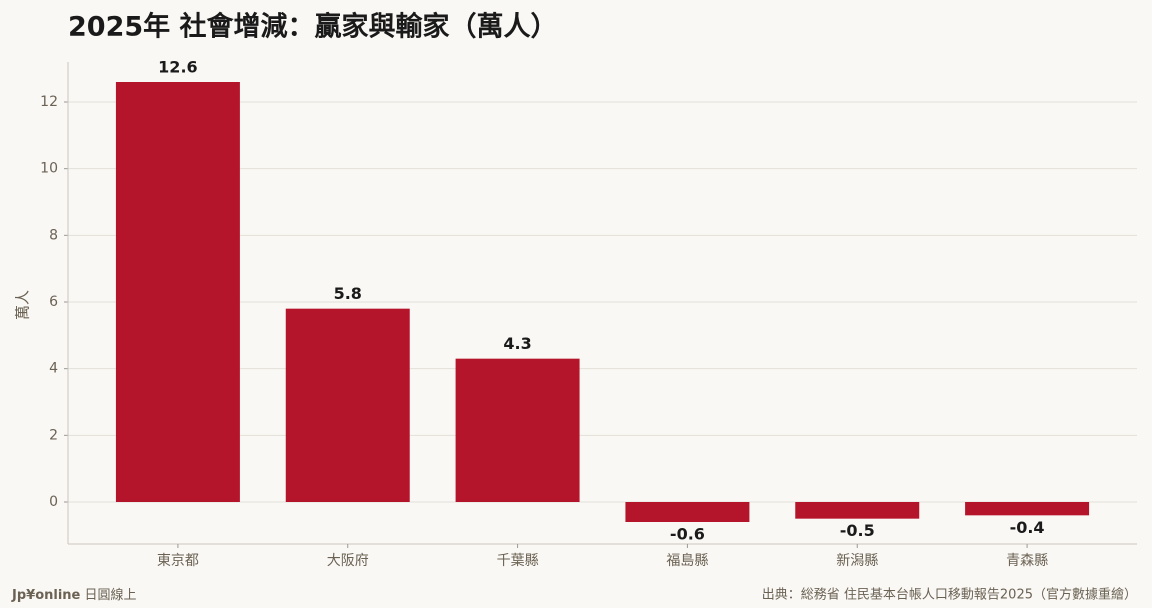 This screenshot has height=608, width=1152. I want to click on y-tick-label: 8, so click(53, 235).